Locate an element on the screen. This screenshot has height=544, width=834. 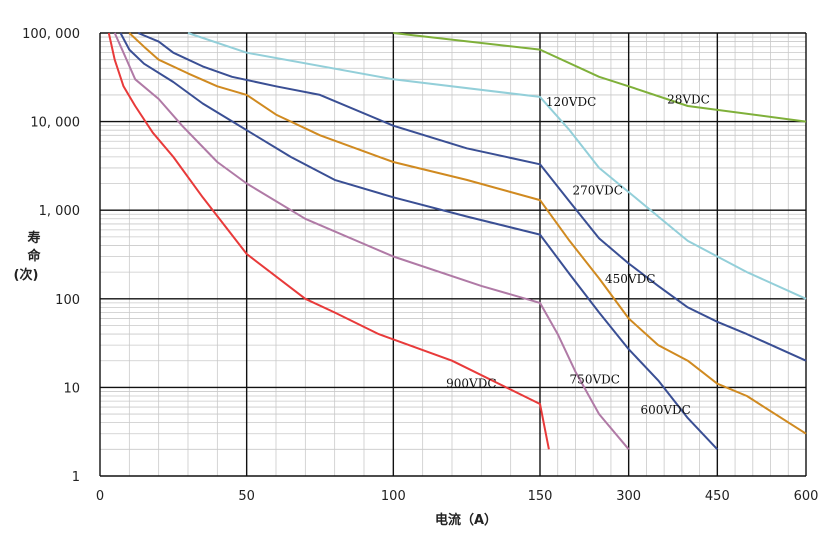
series-line-28vdc is located at coordinates (600, 77).